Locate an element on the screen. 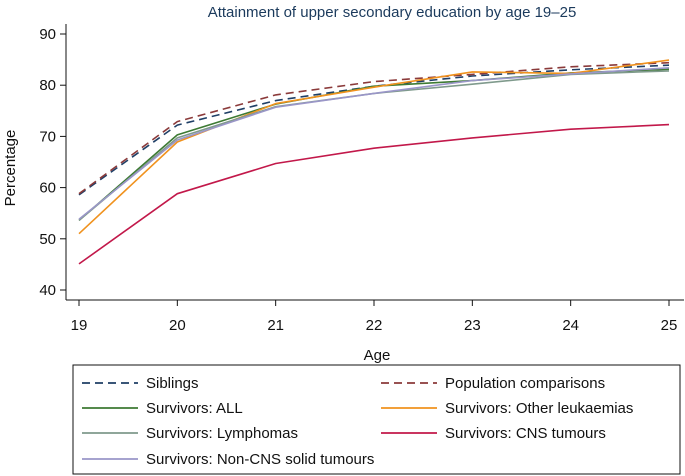  legend-label-6: Survivors: CNS tumours is located at coordinates (525, 433).